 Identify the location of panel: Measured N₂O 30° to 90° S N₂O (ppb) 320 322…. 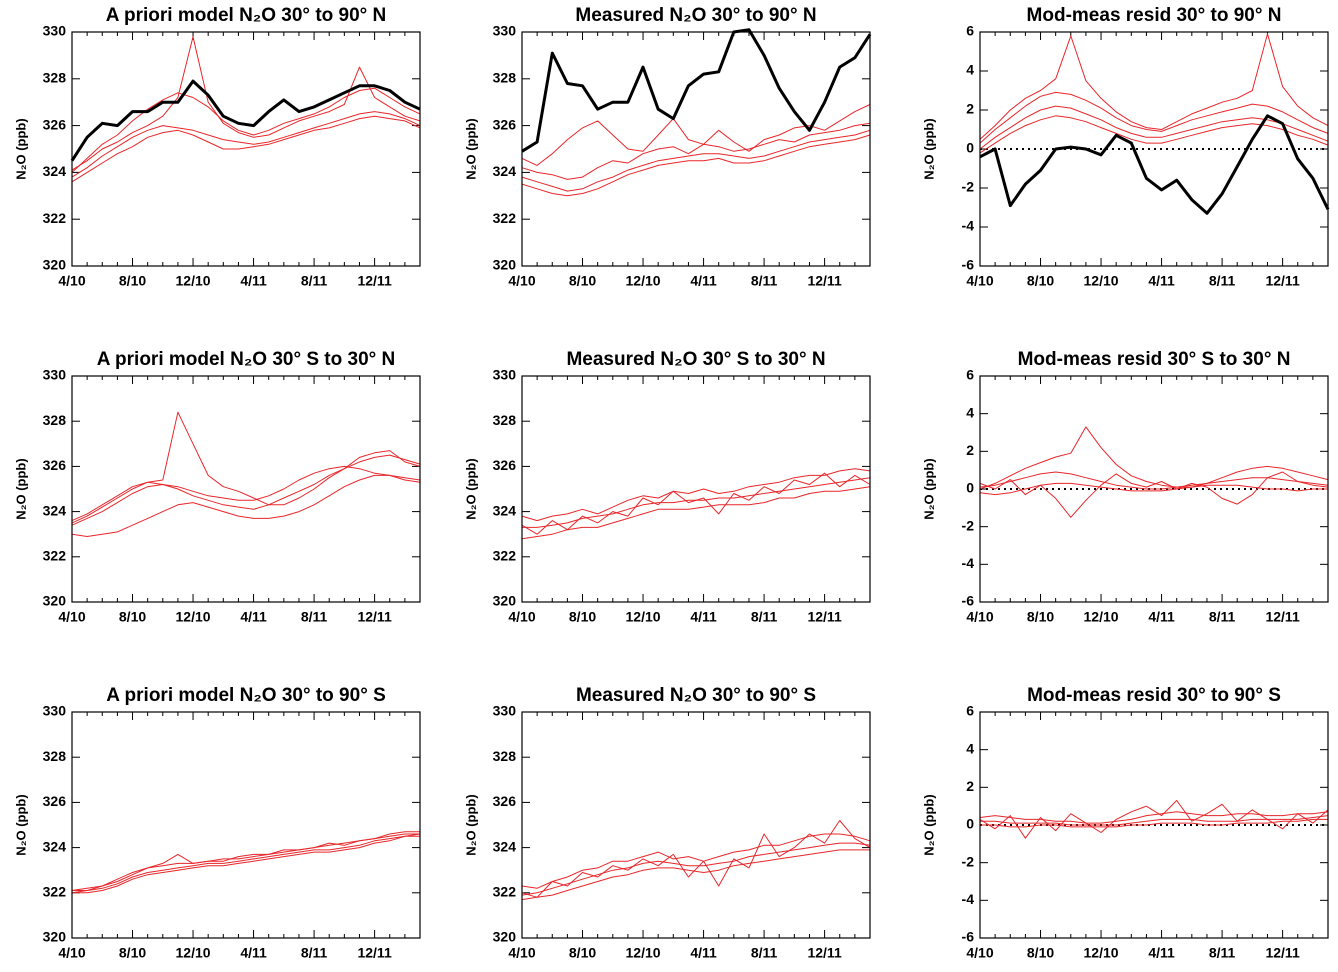
(667, 823).